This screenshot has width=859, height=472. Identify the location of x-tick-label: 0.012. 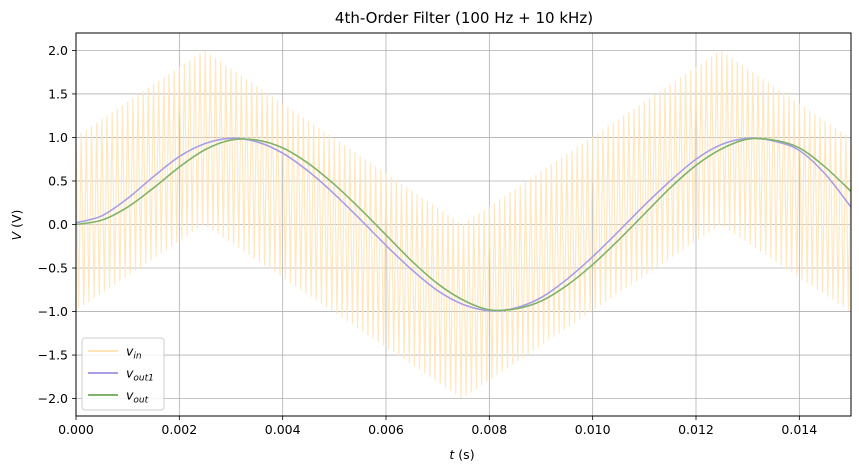
(696, 429).